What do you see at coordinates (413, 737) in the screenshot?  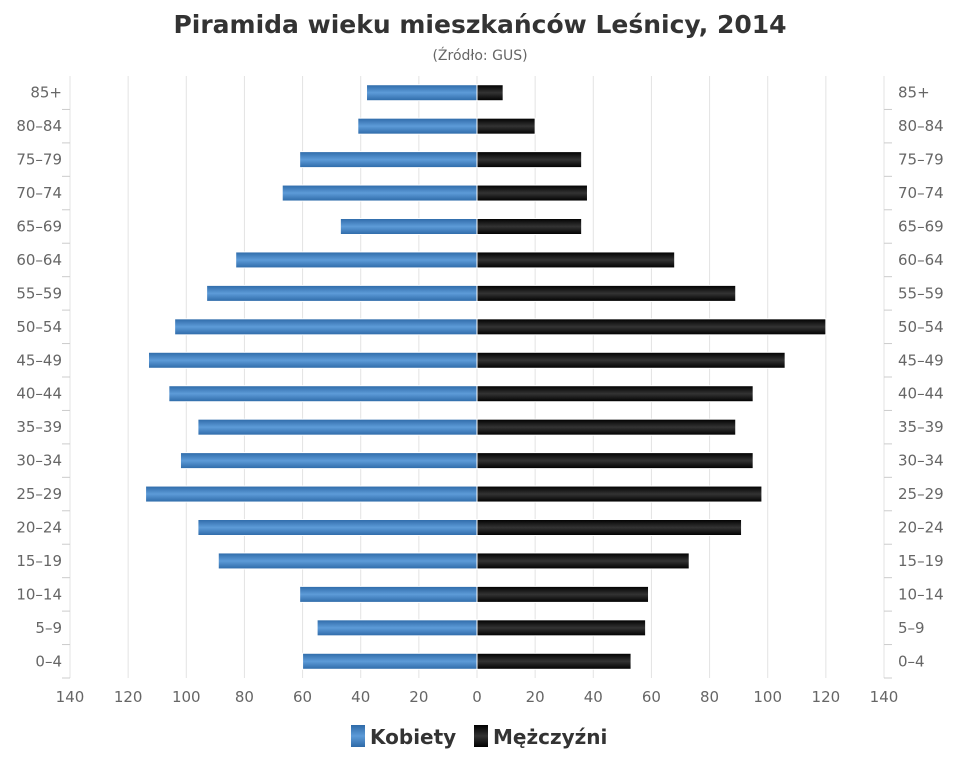 I see `legend-label-kobiety: Kobiety` at bounding box center [413, 737].